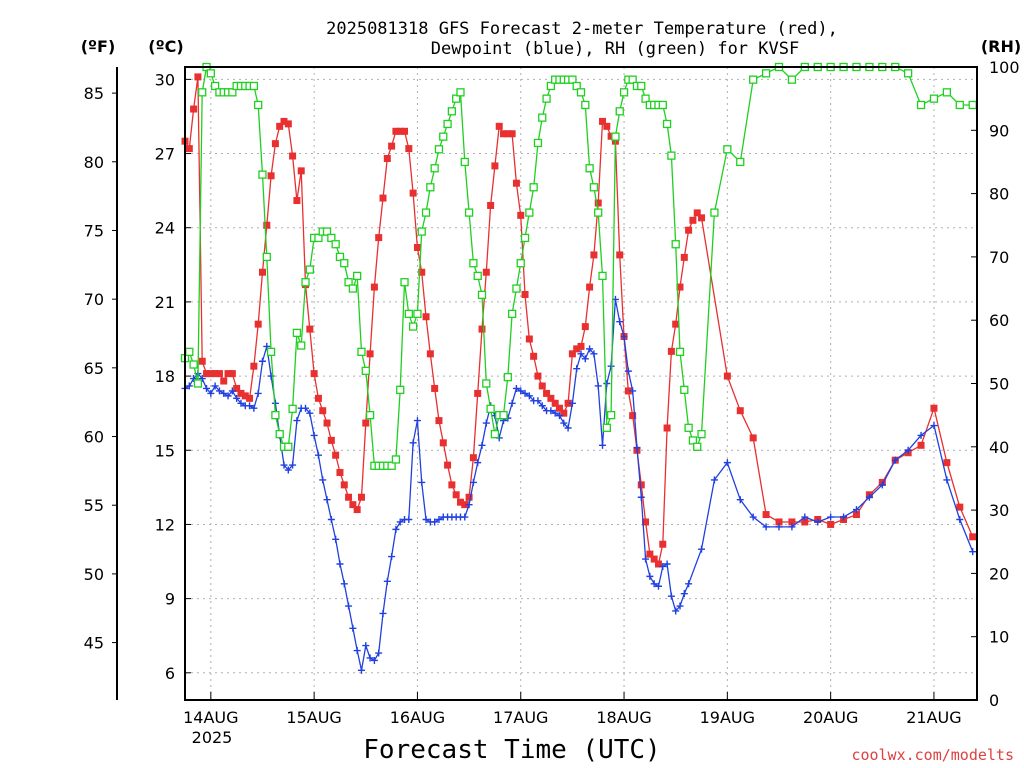 The image size is (1024, 768). Describe the element at coordinates (999, 637) in the screenshot. I see `rh-tick-label: 10` at that location.